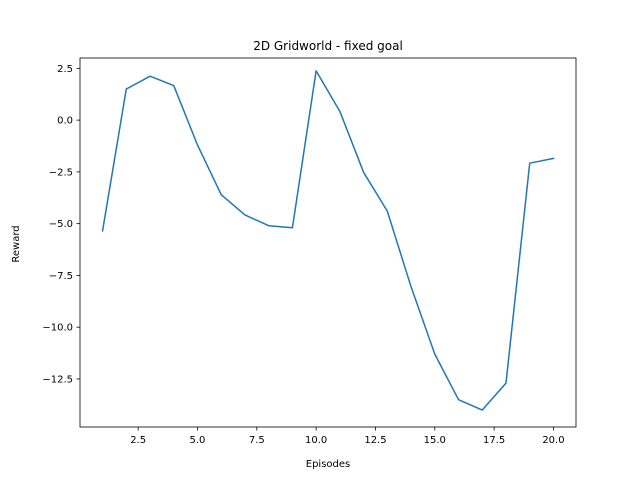  What do you see at coordinates (553, 440) in the screenshot?
I see `x-tick-label: 20.0` at bounding box center [553, 440].